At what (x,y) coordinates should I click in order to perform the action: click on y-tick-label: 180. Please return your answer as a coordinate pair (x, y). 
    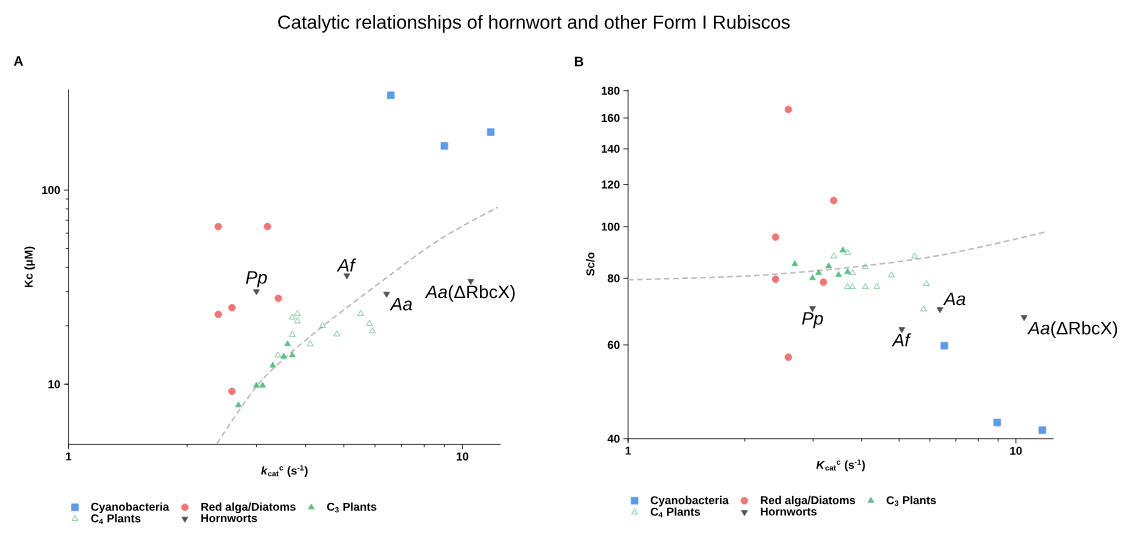
    Looking at the image, I should click on (610, 90).